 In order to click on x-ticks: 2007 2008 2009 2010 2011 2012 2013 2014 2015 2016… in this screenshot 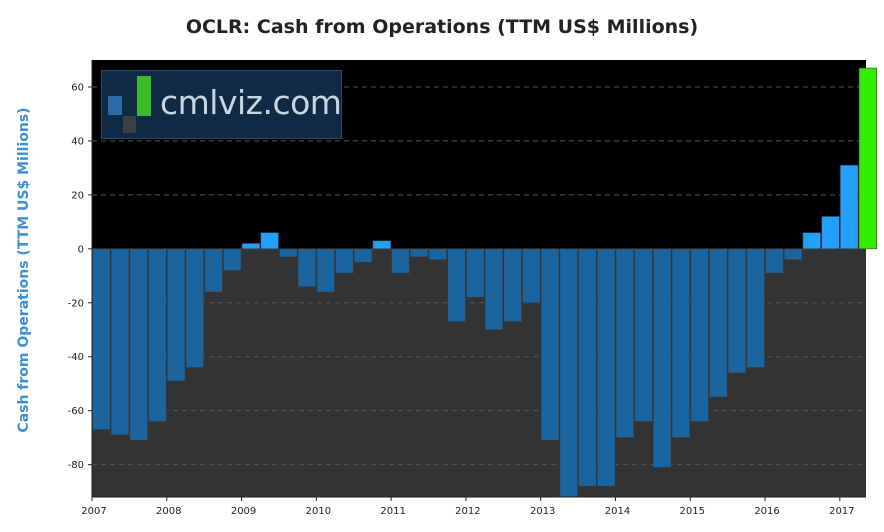, I will do `click(468, 507)`.